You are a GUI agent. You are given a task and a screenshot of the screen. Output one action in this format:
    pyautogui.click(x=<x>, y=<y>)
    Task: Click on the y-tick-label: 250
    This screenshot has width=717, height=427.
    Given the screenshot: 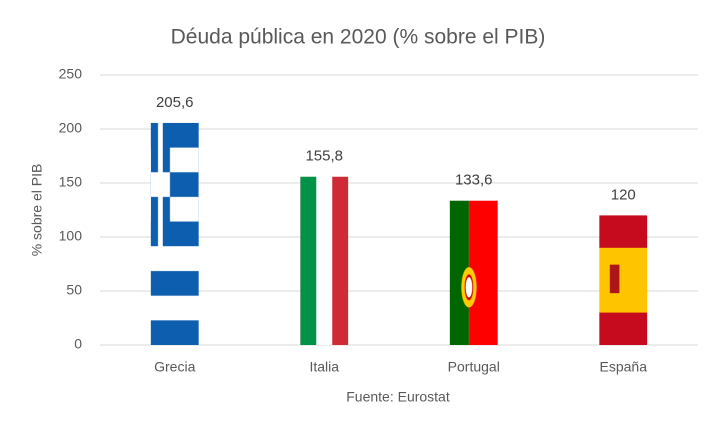 What is the action you would take?
    pyautogui.click(x=71, y=74)
    